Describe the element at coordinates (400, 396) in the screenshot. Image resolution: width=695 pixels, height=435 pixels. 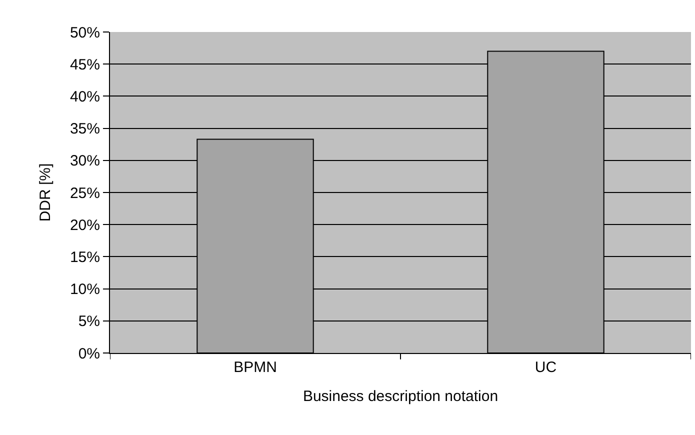
I see `x-axis-title: Business description notation` at that location.